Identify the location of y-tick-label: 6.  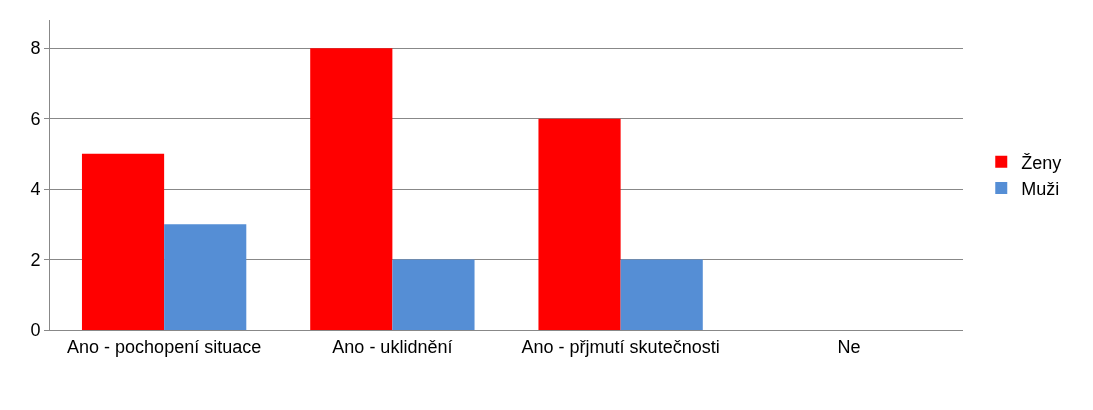
(35, 118).